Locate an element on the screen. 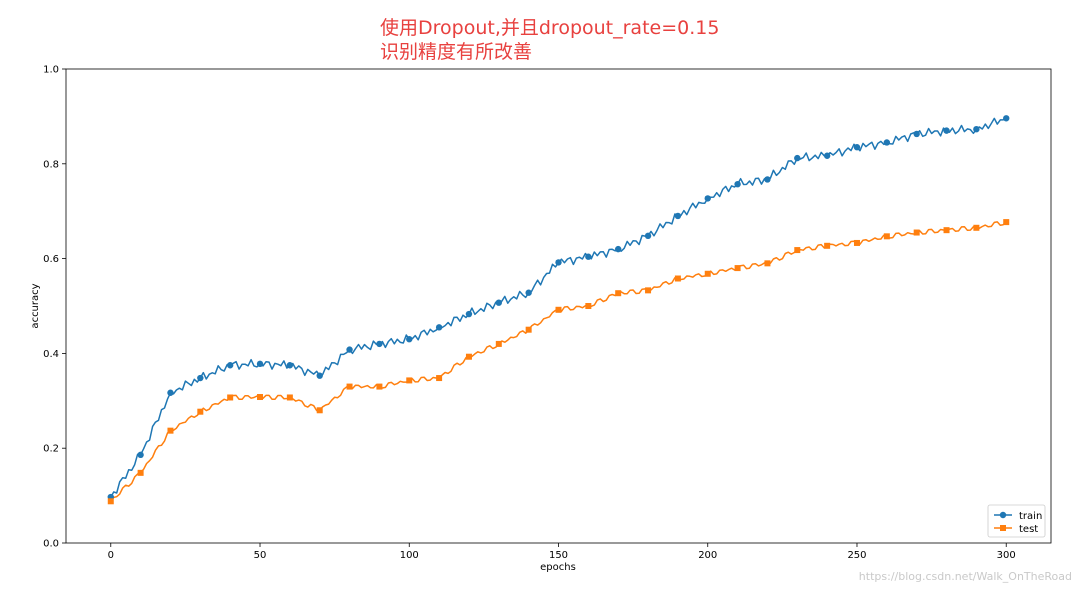  y-tick-label: 0.8 is located at coordinates (51, 164).